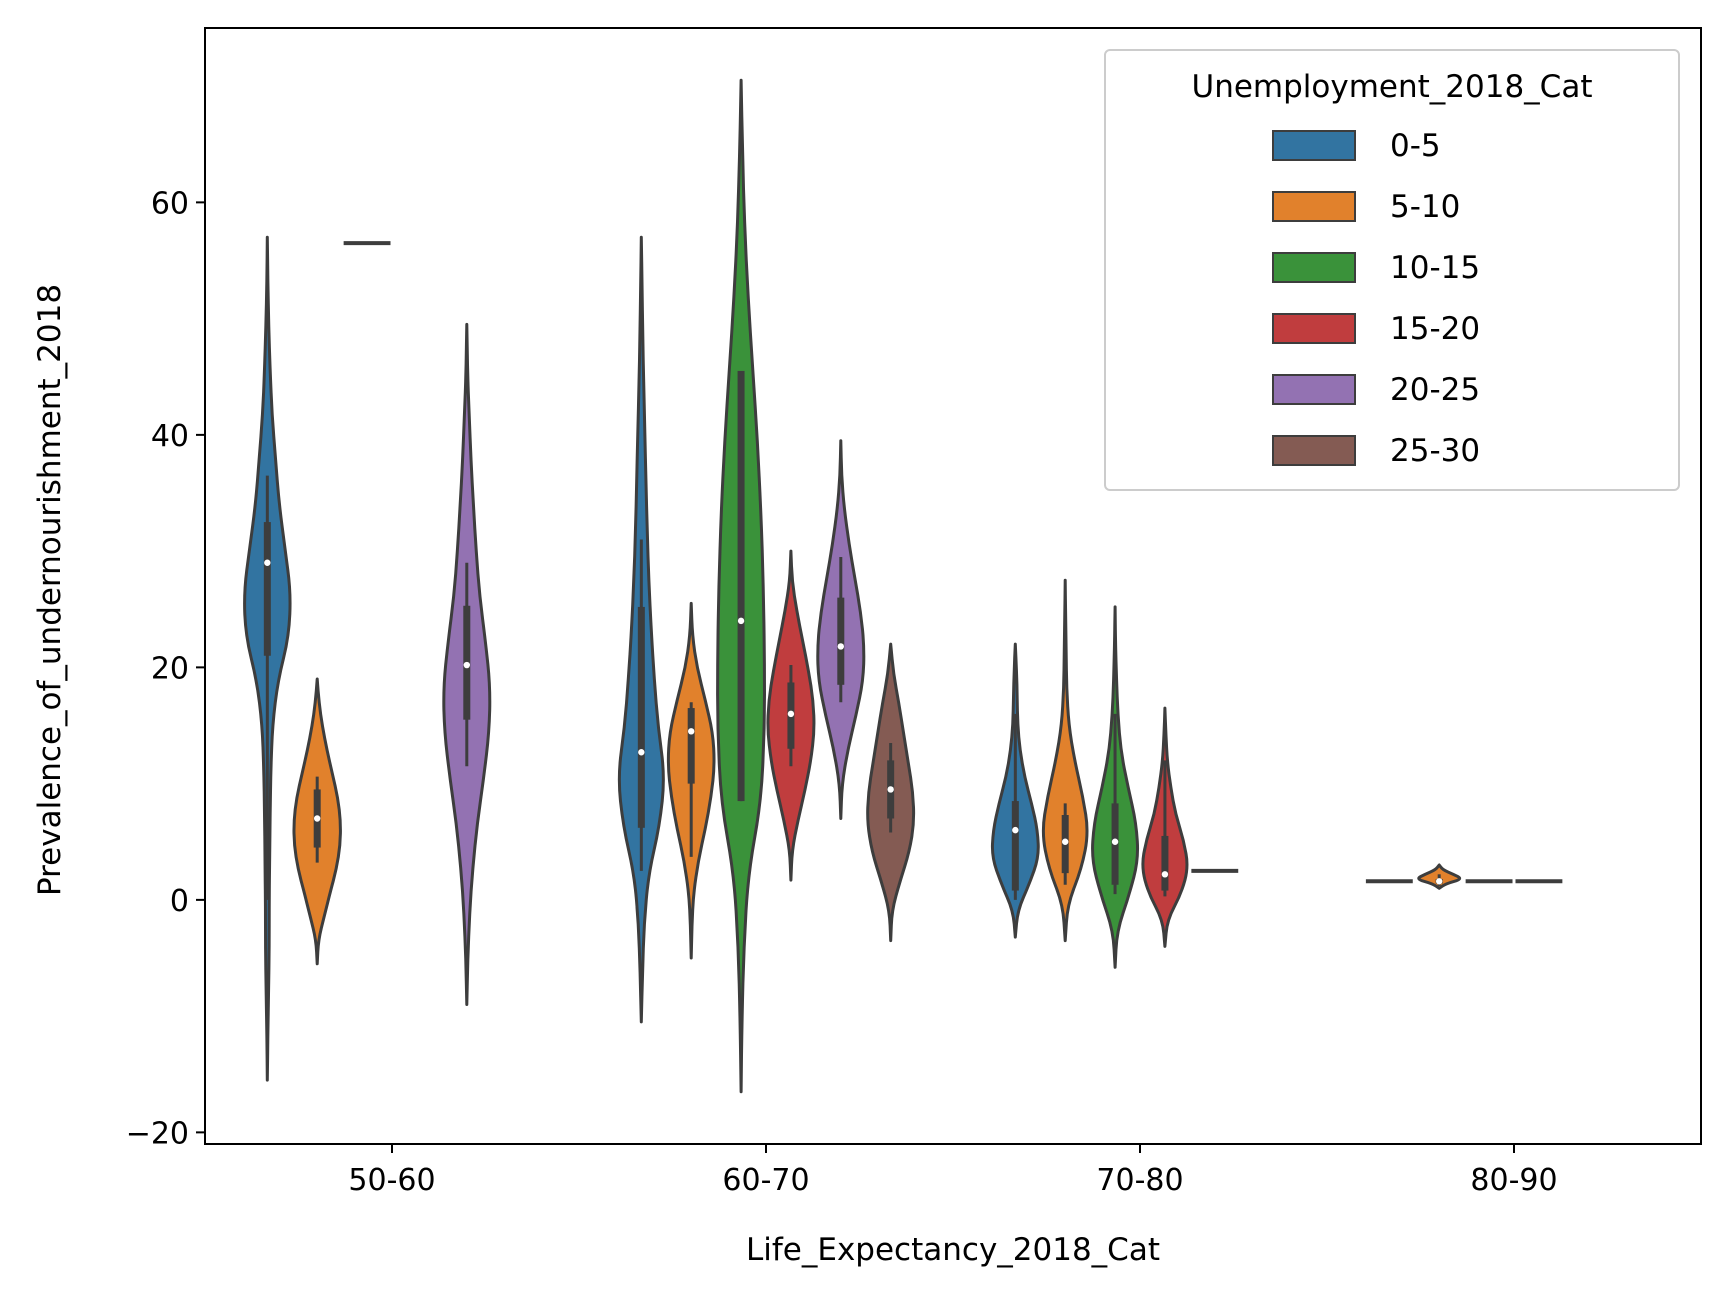  I want to click on x-axis-label: Life_Expectancy_2018_Cat, so click(953, 1250).